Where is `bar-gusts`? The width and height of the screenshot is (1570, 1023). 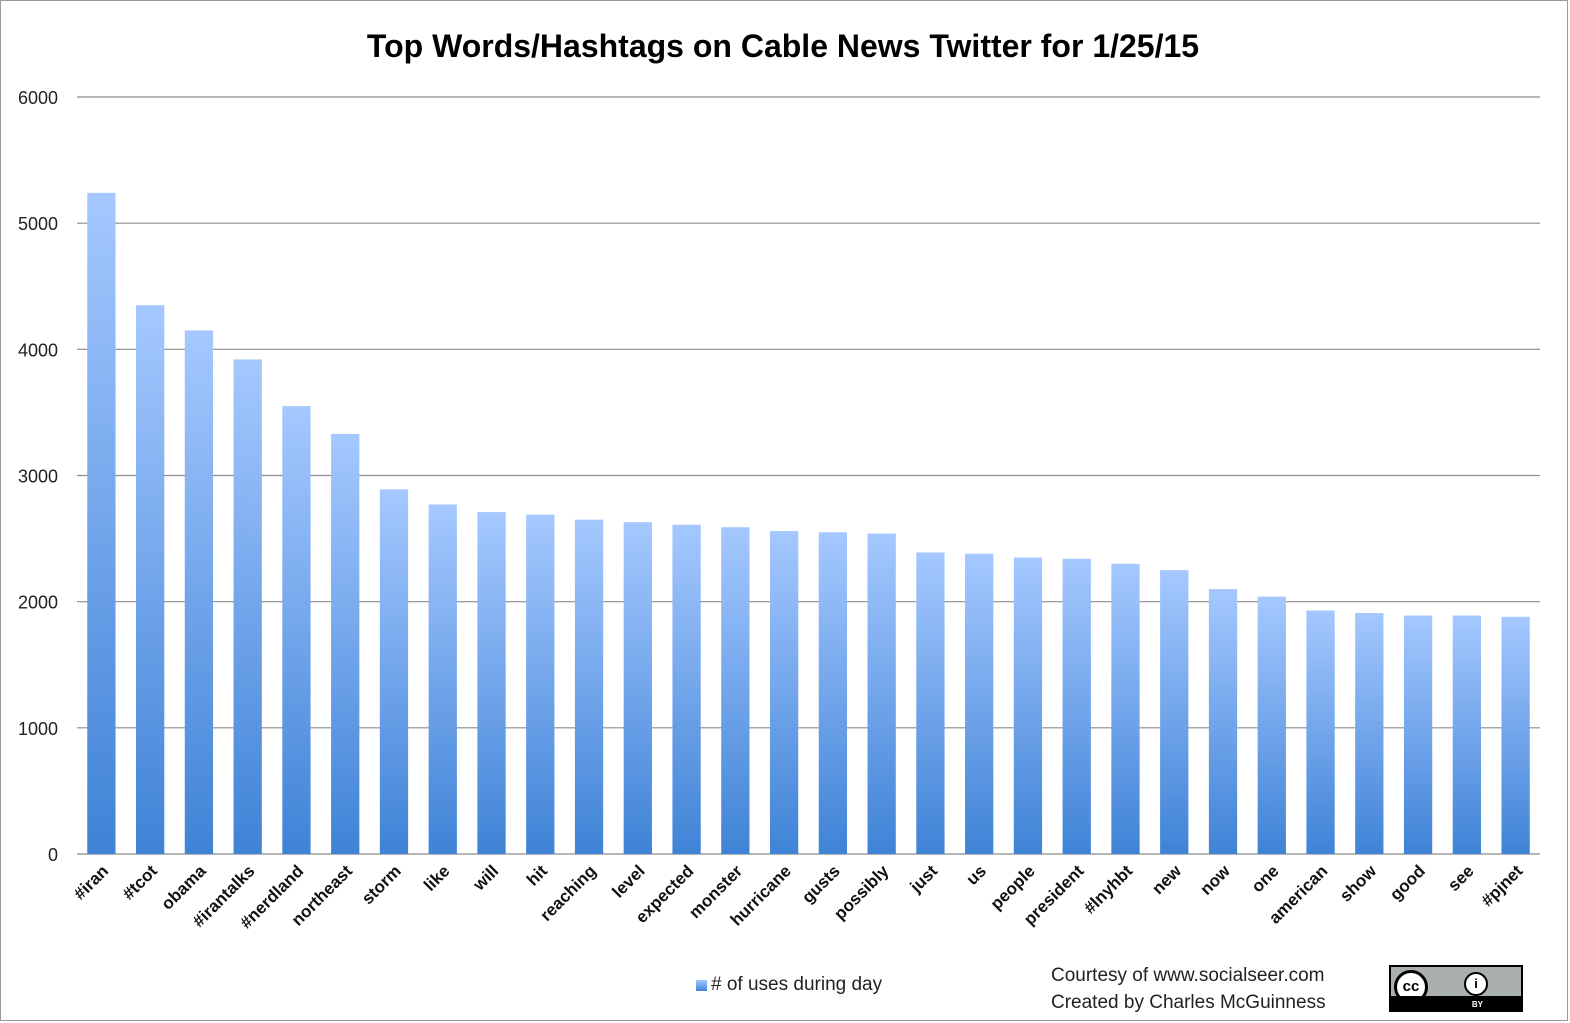
bar-gusts is located at coordinates (833, 693).